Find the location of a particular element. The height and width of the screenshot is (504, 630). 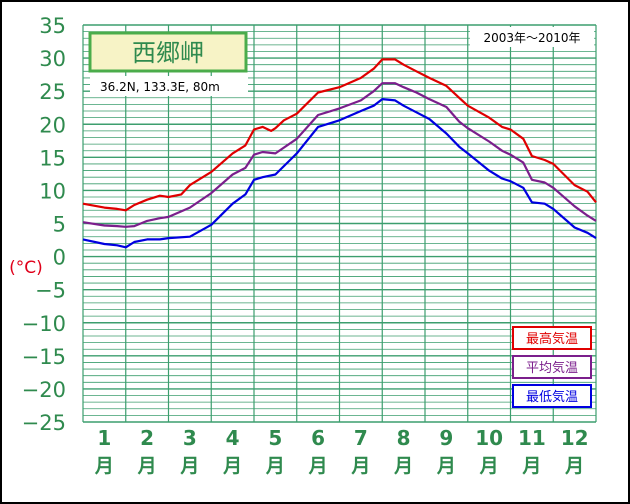

x-tick-number: 10 is located at coordinates (489, 438).